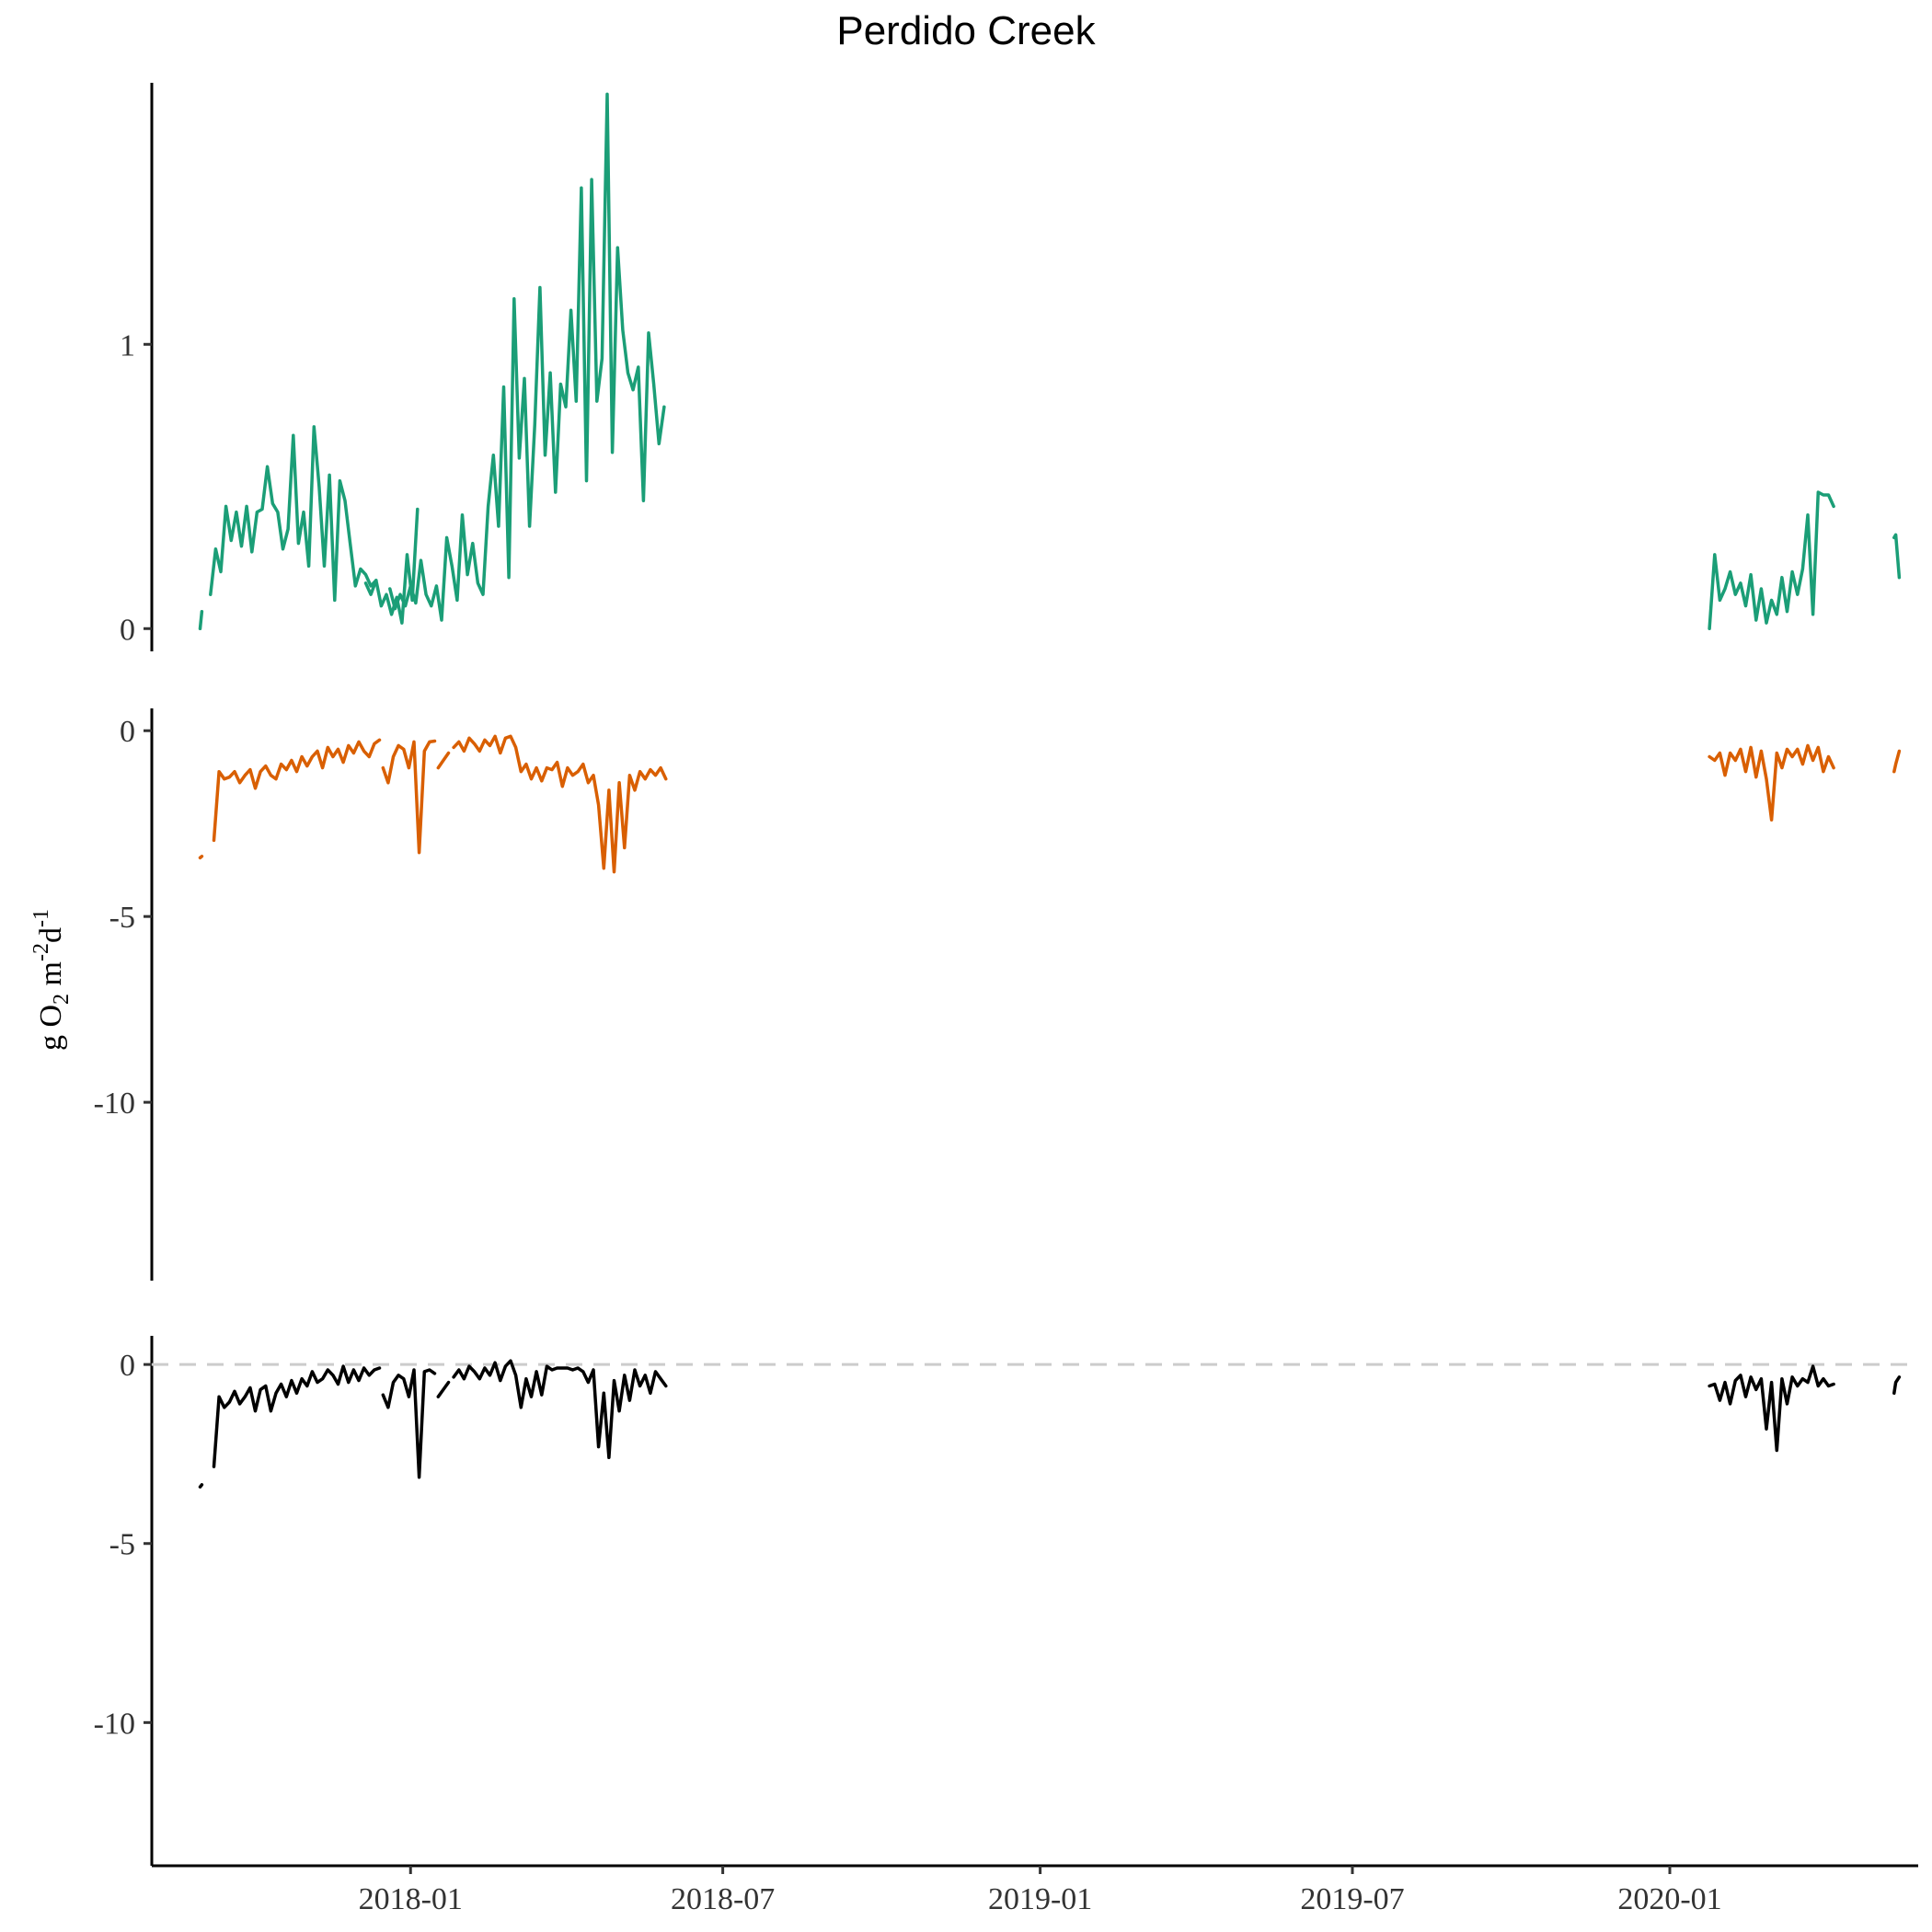  Describe the element at coordinates (127, 732) in the screenshot. I see `er-y-tick-label: 0` at that location.